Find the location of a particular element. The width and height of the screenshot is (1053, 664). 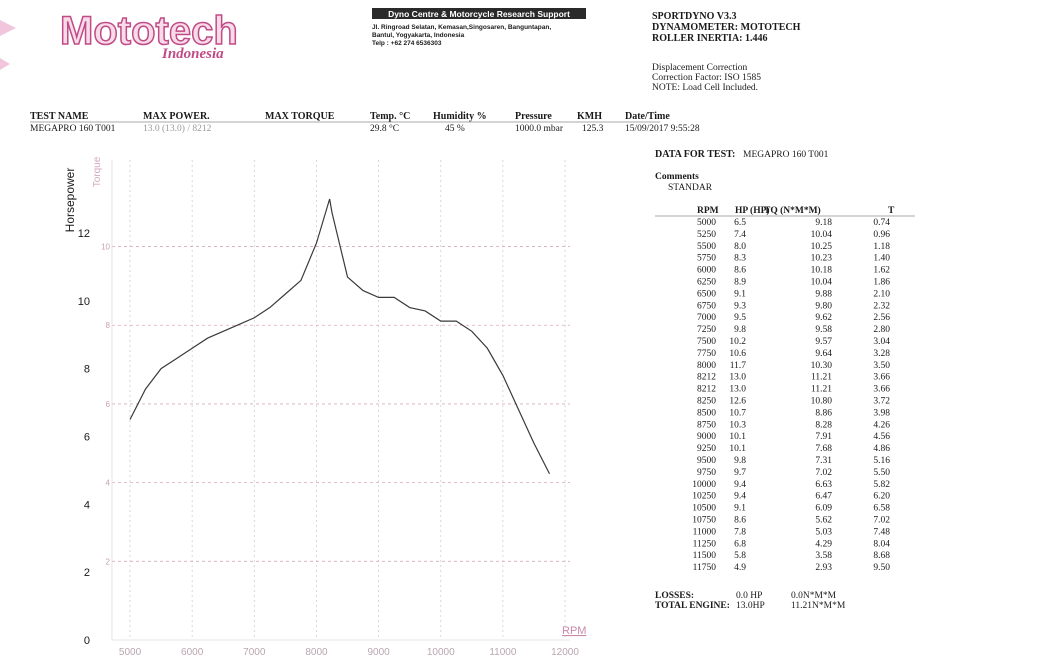

cell: 7.8 is located at coordinates (740, 532).